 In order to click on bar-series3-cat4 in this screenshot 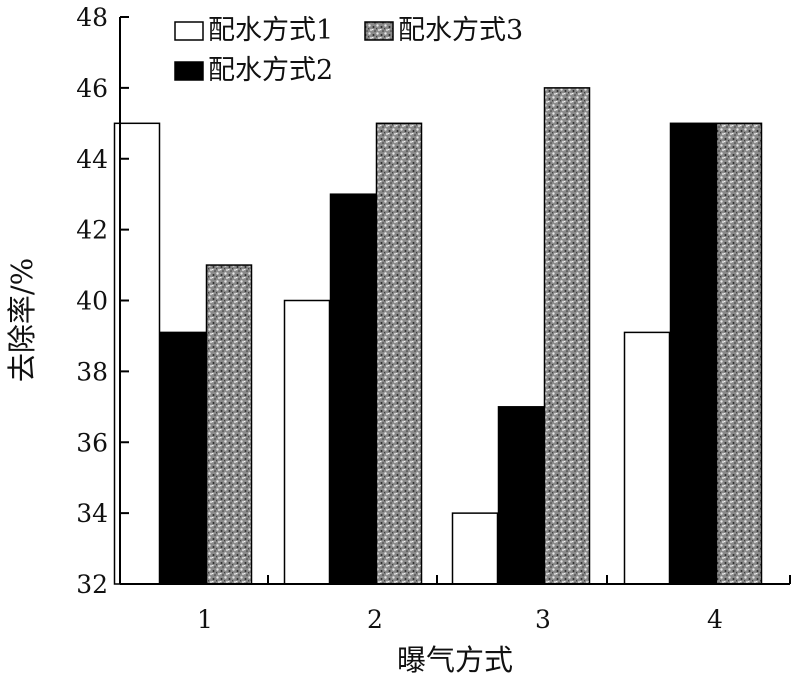, I will do `click(739, 353)`.